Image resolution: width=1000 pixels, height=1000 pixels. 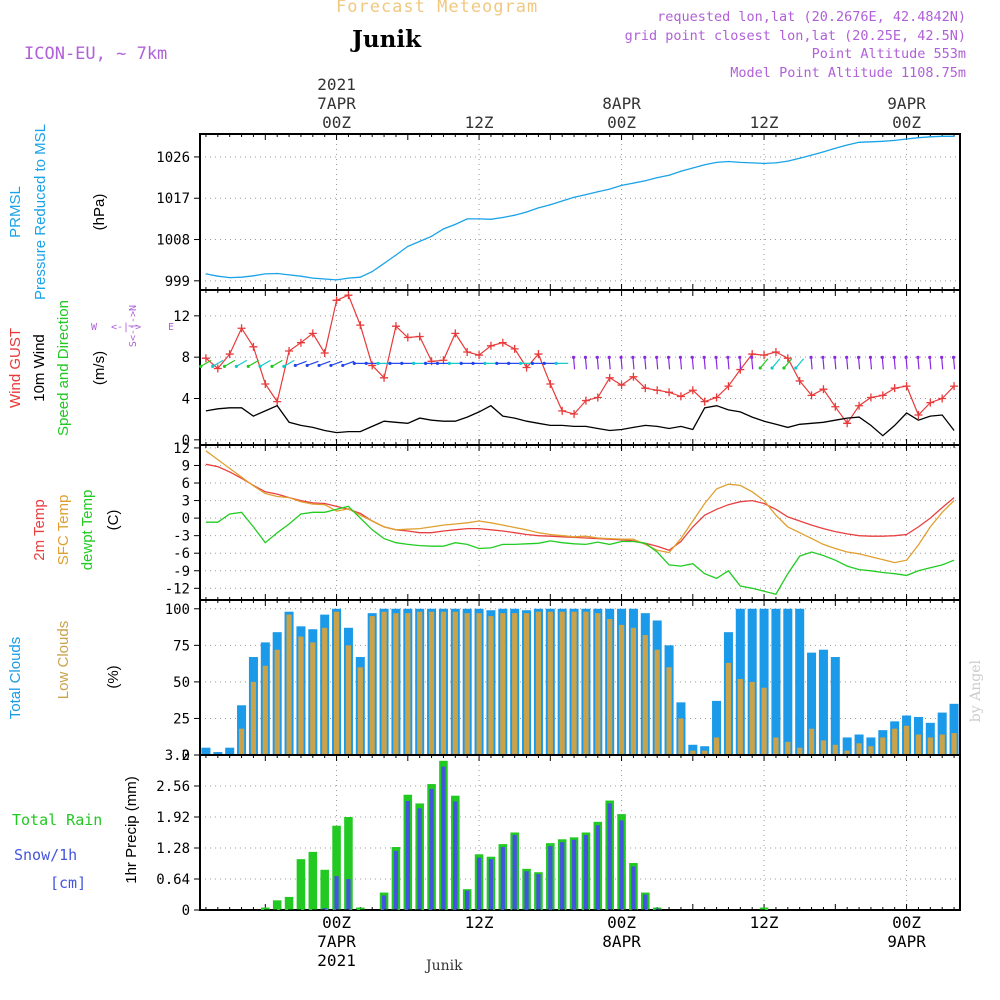 I want to click on y-tick-label: 12, so click(x=181, y=449).